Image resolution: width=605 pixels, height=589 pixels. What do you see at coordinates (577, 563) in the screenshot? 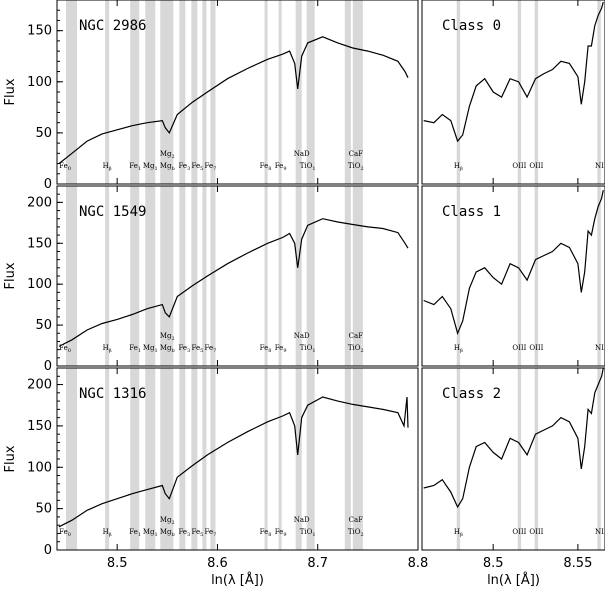
I see `x-tick-label: 8.55` at bounding box center [577, 563].